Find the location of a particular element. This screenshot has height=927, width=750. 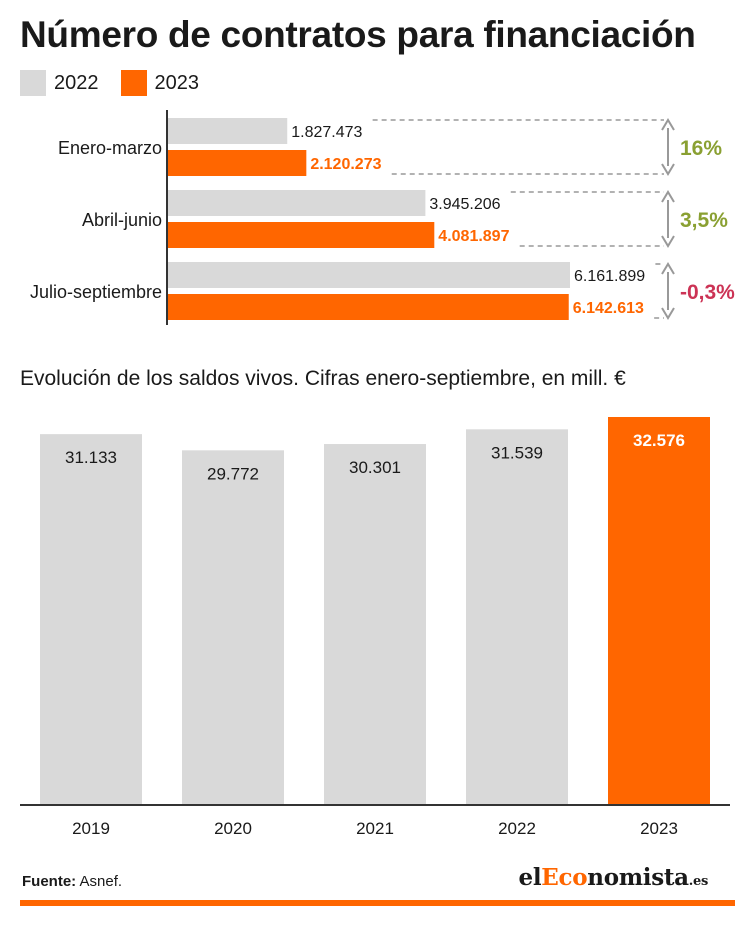

legend-item-2023: 2023 is located at coordinates (160, 83).